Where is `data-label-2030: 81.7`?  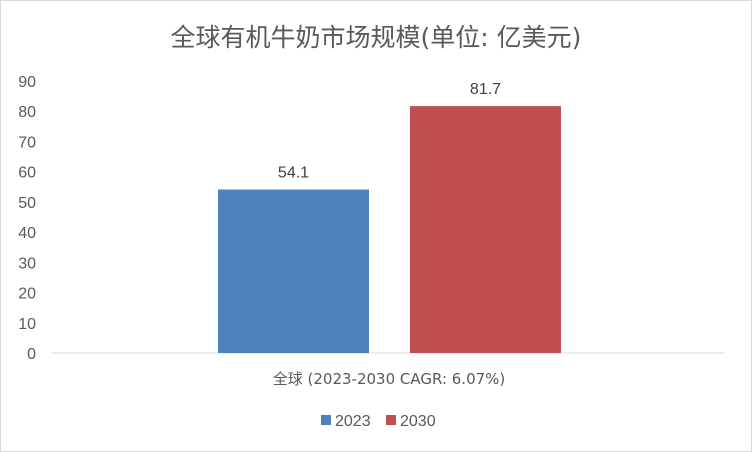 data-label-2030: 81.7 is located at coordinates (485, 89).